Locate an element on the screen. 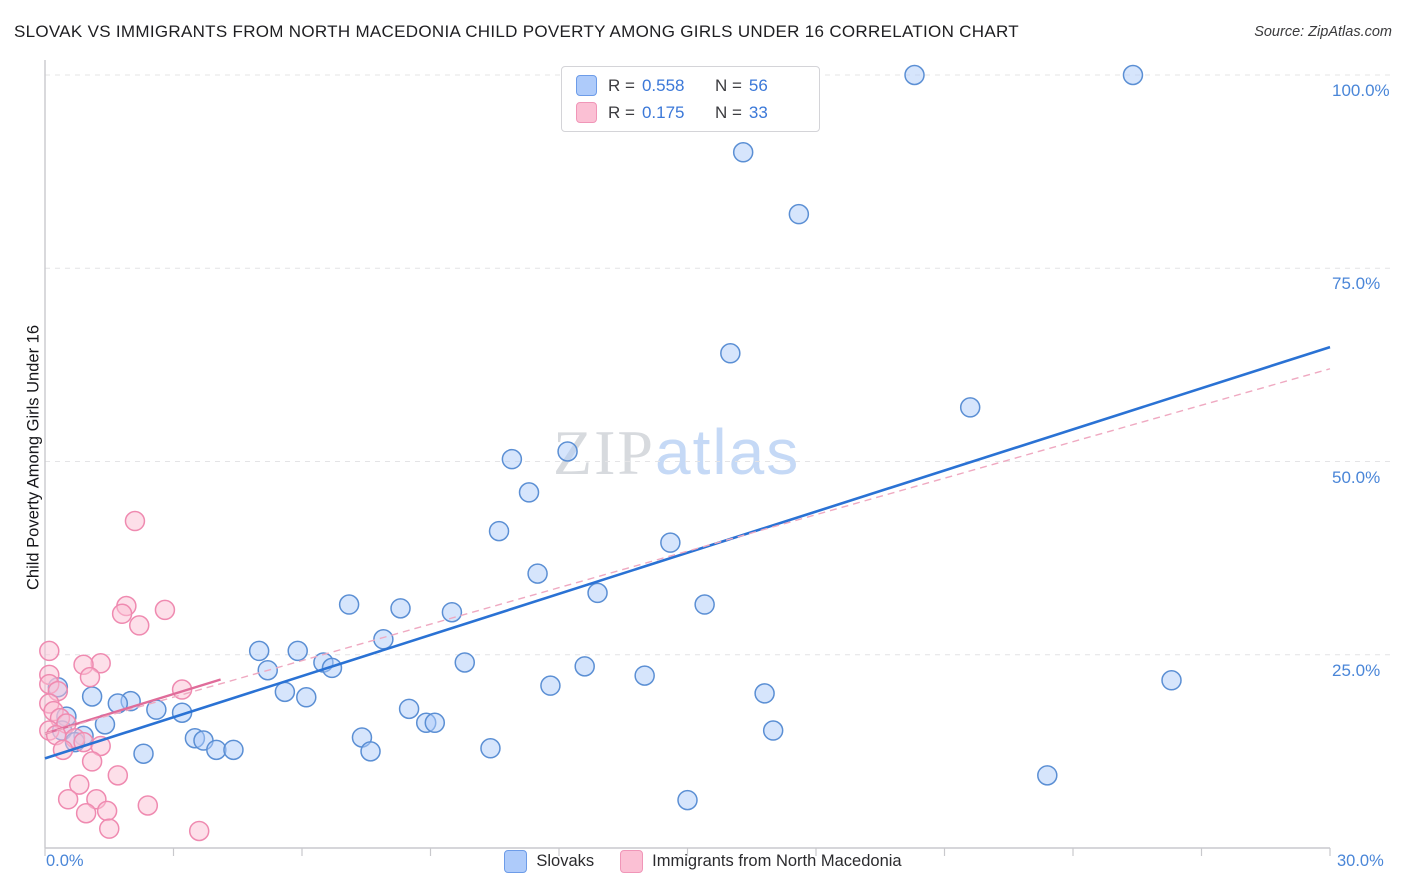 The height and width of the screenshot is (892, 1406). n-value-slovaks: 56 is located at coordinates (758, 85).